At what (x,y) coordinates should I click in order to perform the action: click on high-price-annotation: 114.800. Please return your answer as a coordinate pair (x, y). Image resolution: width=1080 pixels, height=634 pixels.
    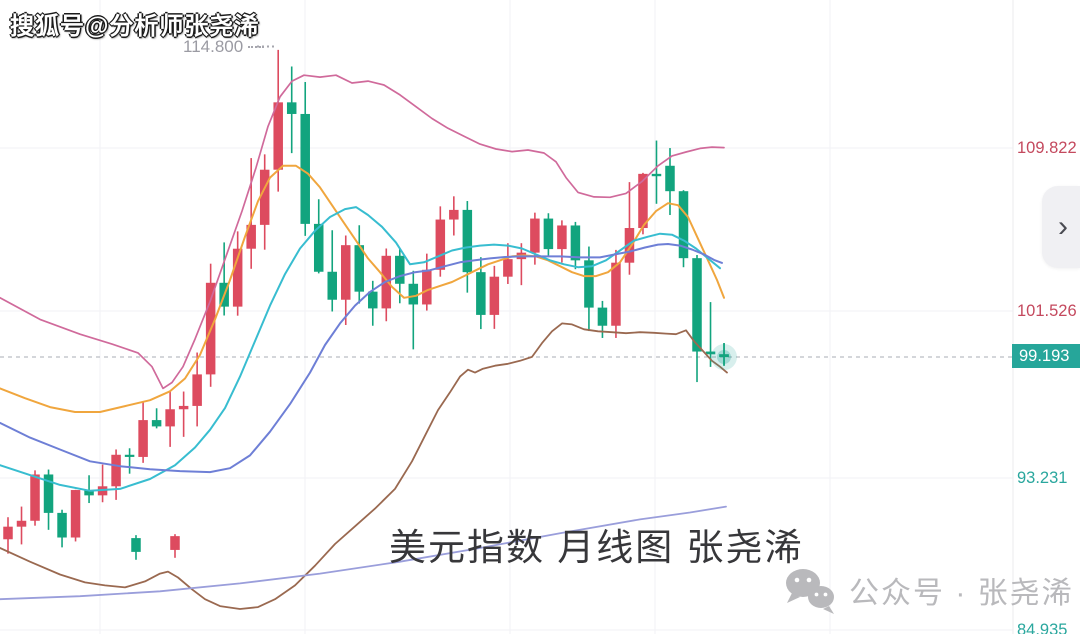
    Looking at the image, I should click on (224, 47).